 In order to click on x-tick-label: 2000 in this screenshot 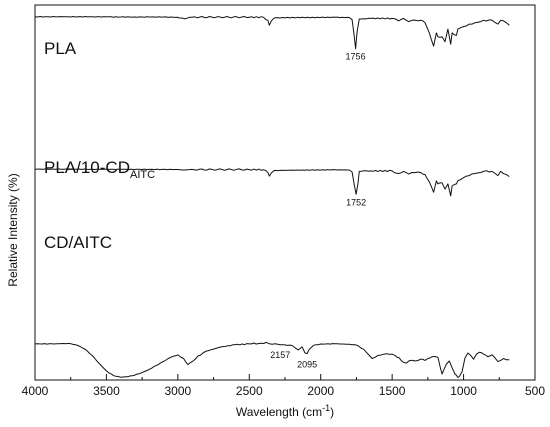, I will do `click(320, 391)`.